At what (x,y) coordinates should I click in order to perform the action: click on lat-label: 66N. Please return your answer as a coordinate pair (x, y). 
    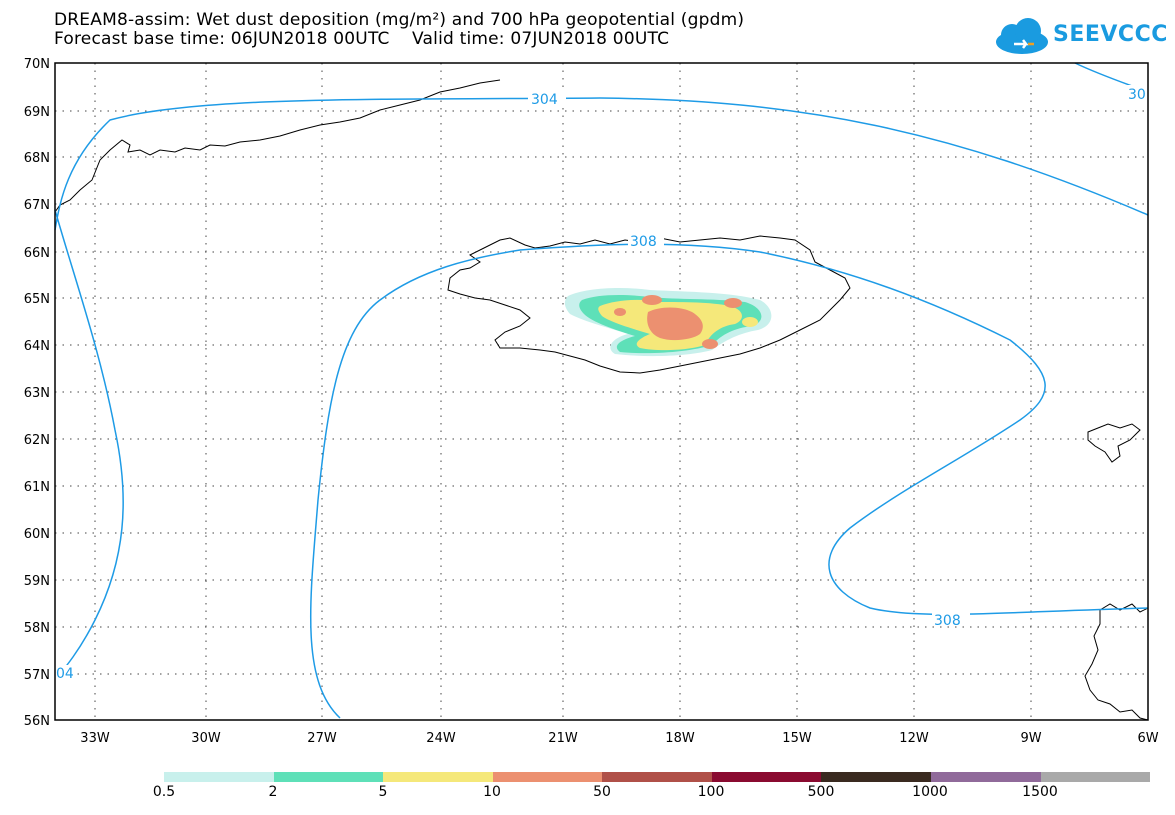
    Looking at the image, I should click on (37, 253).